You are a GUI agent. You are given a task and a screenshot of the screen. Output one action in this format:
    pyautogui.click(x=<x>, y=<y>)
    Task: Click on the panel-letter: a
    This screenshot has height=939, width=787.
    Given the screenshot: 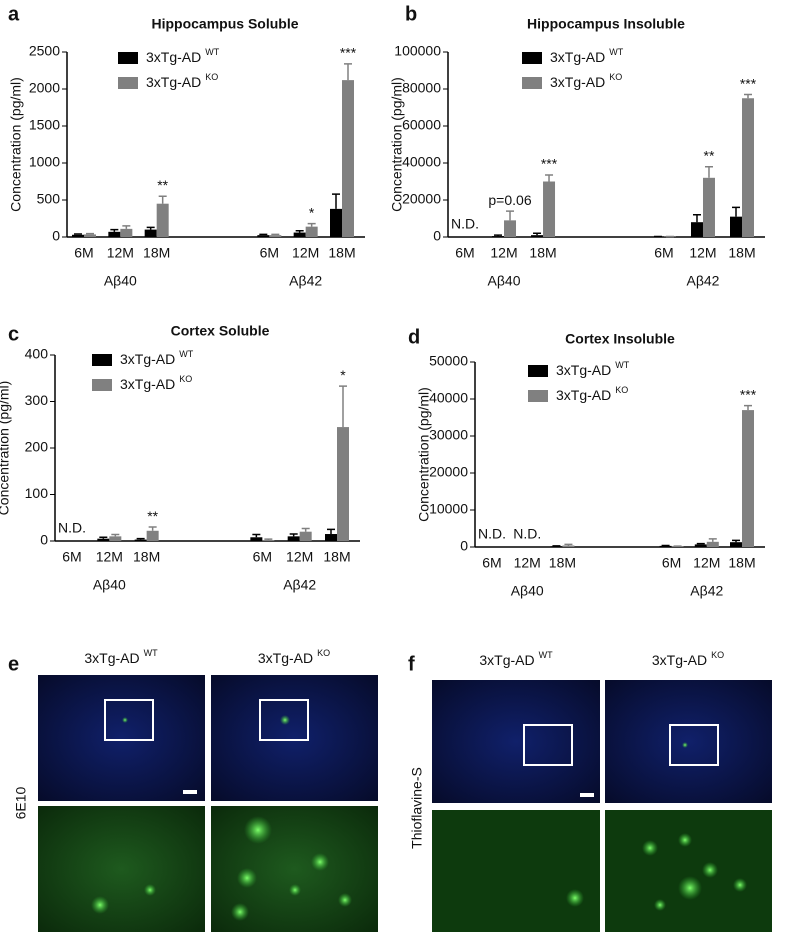 What is the action you would take?
    pyautogui.click(x=14, y=14)
    